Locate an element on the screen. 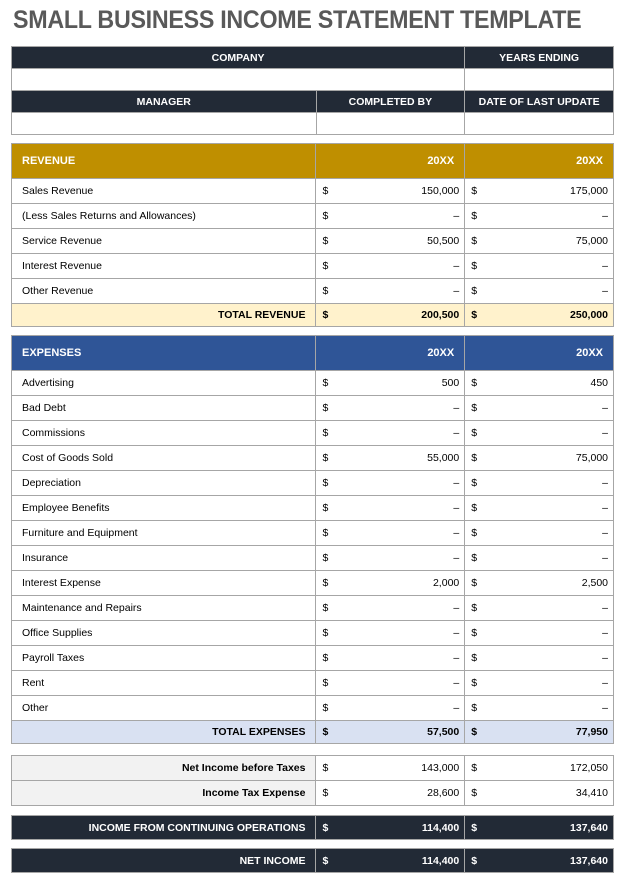 The height and width of the screenshot is (878, 625). summary-row: Net Income before Taxes $143,000 $172,050 is located at coordinates (312, 768).